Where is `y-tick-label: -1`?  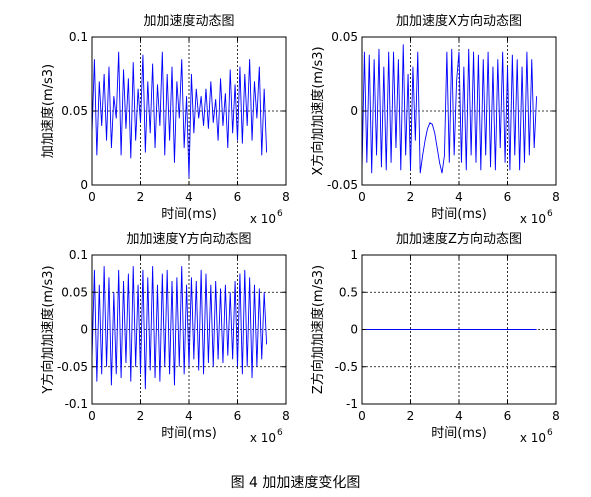
y-tick-label: -1 is located at coordinates (352, 404).